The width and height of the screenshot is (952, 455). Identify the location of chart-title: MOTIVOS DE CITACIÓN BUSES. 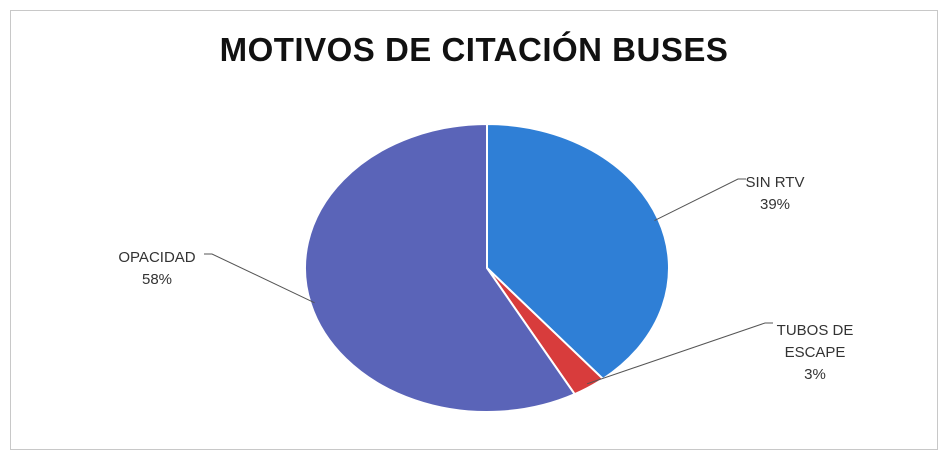
(474, 49).